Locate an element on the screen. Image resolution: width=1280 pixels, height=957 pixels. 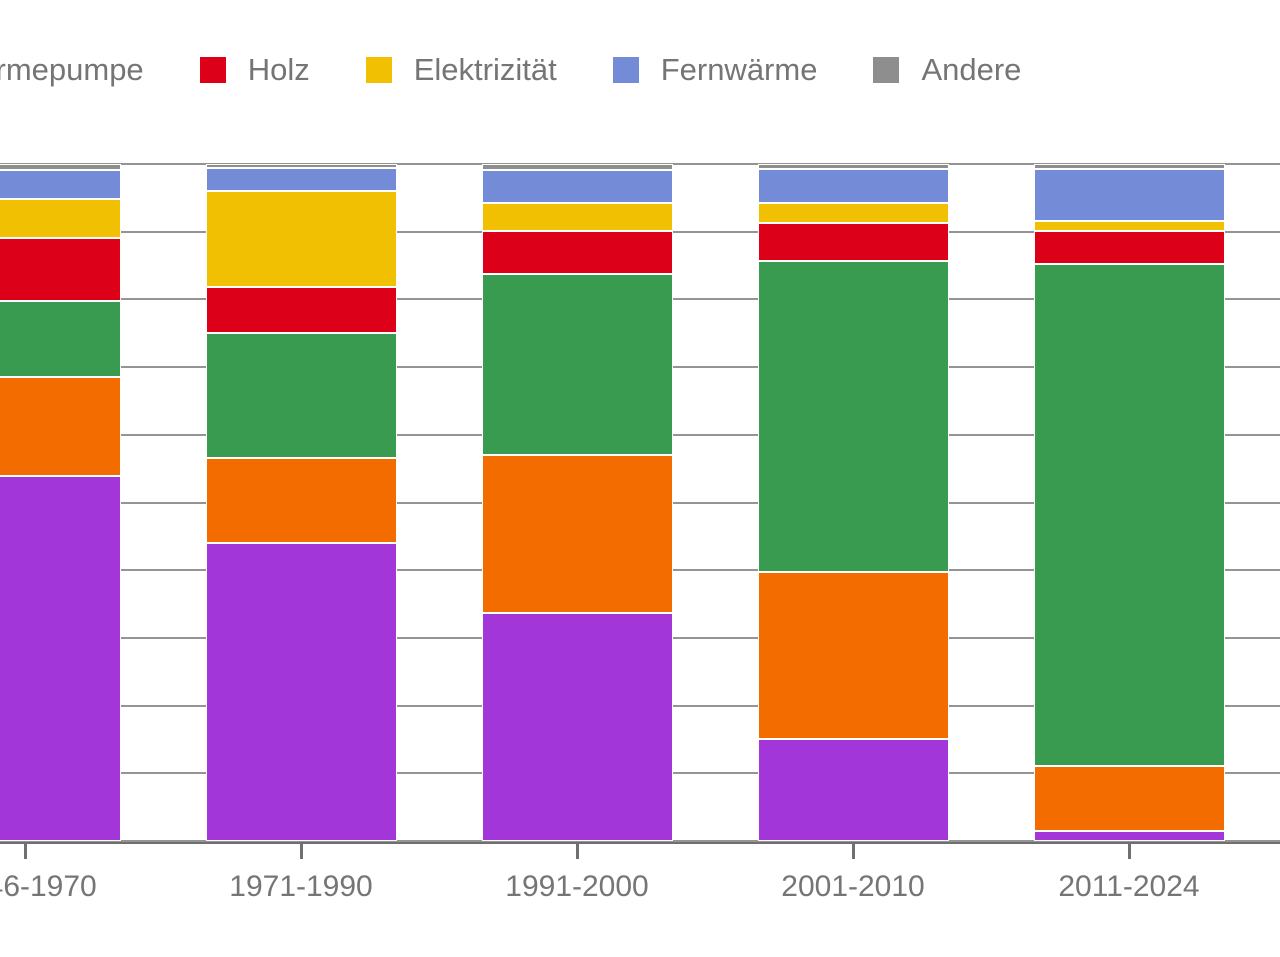
gridline-0pct is located at coordinates (640, 841).